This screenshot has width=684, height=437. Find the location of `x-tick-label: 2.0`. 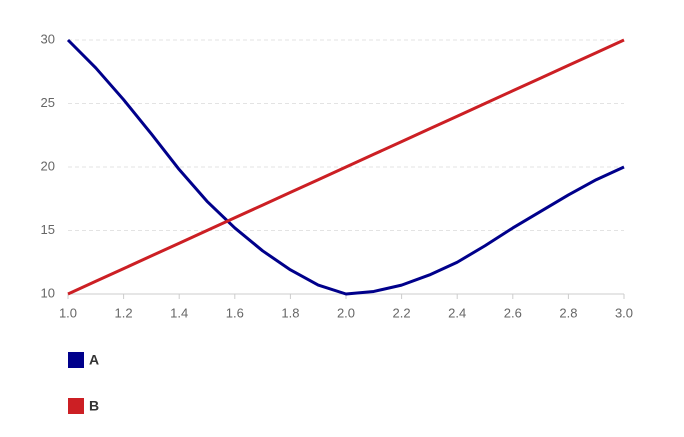

x-tick-label: 2.0 is located at coordinates (346, 312).